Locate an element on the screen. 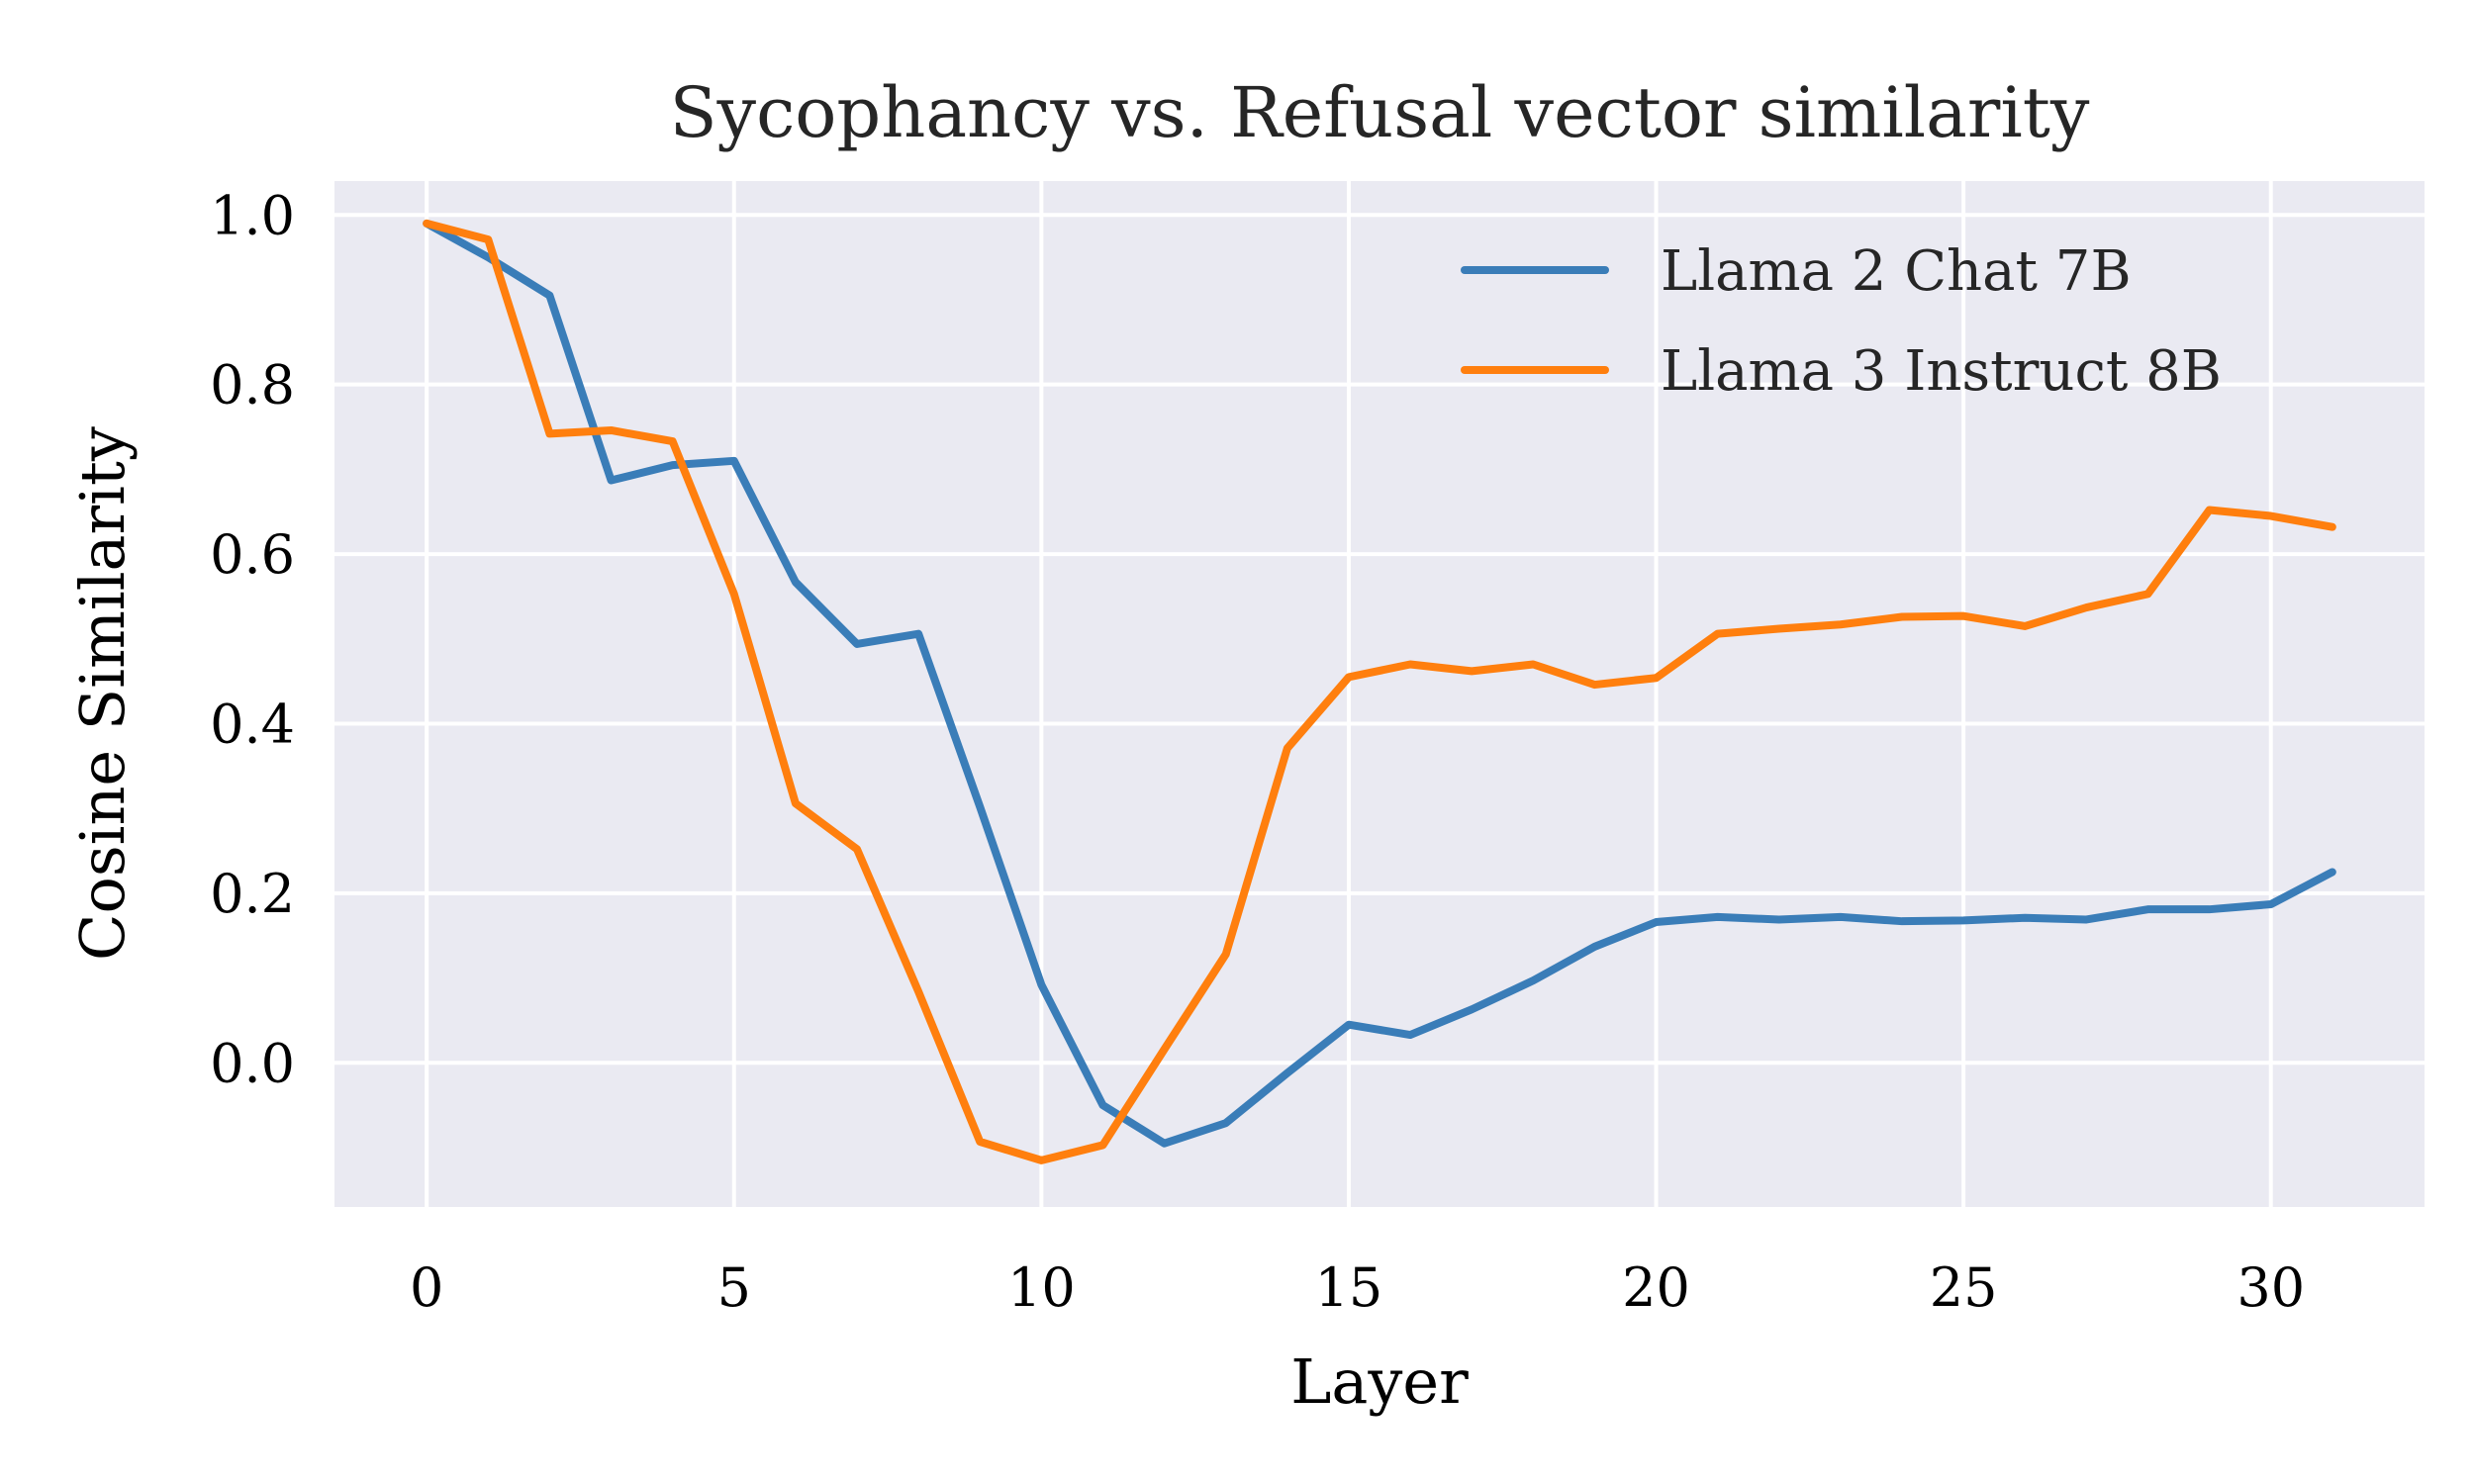 Image resolution: width=2474 pixels, height=1484 pixels. legend-label-llama-3-instruct-8b: Llama 3 Instruct 8B is located at coordinates (1942, 371).